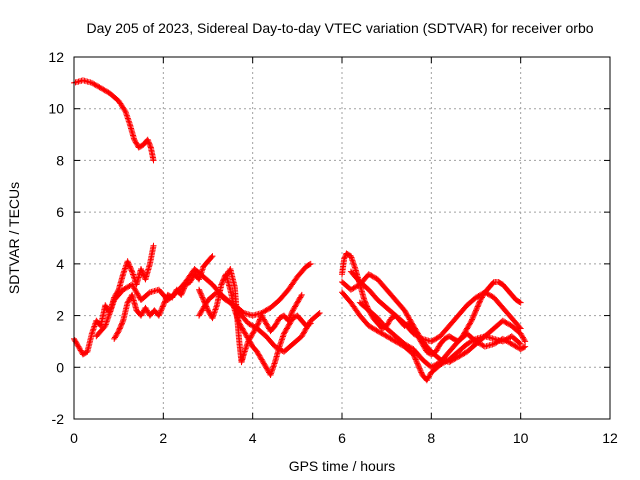 The height and width of the screenshot is (480, 640). What do you see at coordinates (60, 160) in the screenshot?
I see `y-tick-label: 8` at bounding box center [60, 160].